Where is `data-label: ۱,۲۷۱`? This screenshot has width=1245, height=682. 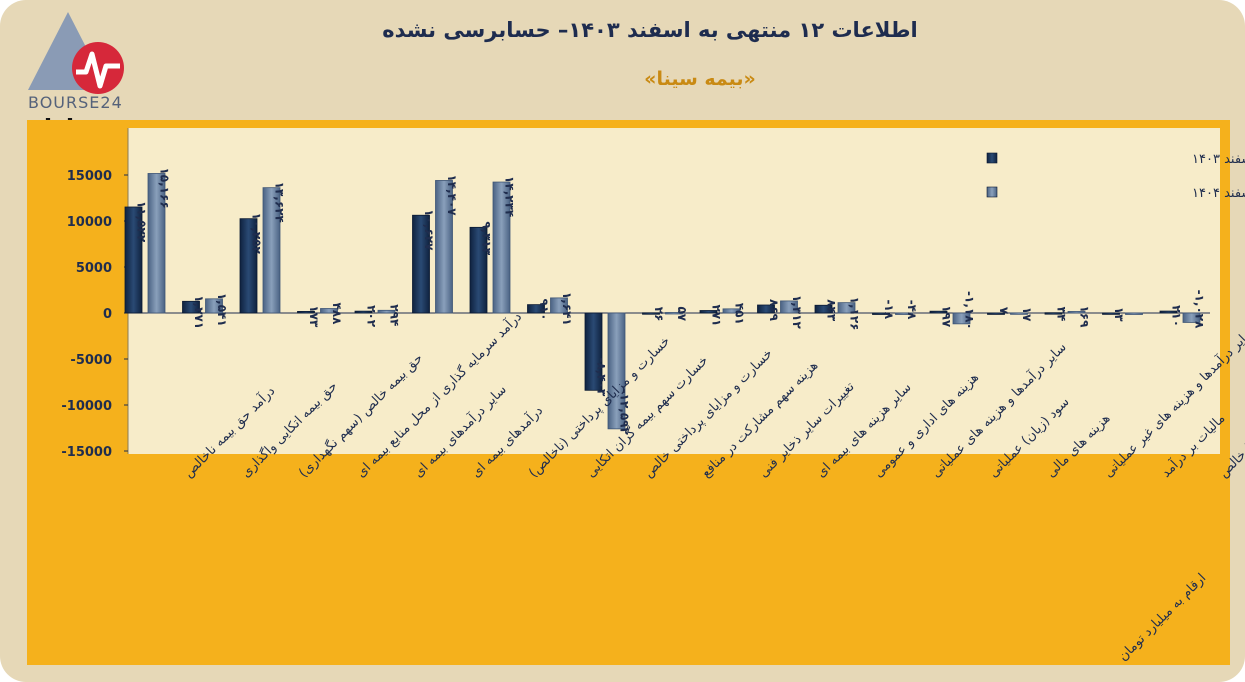
data-label: ۱,۲۷۱ is located at coordinates (199, 312).